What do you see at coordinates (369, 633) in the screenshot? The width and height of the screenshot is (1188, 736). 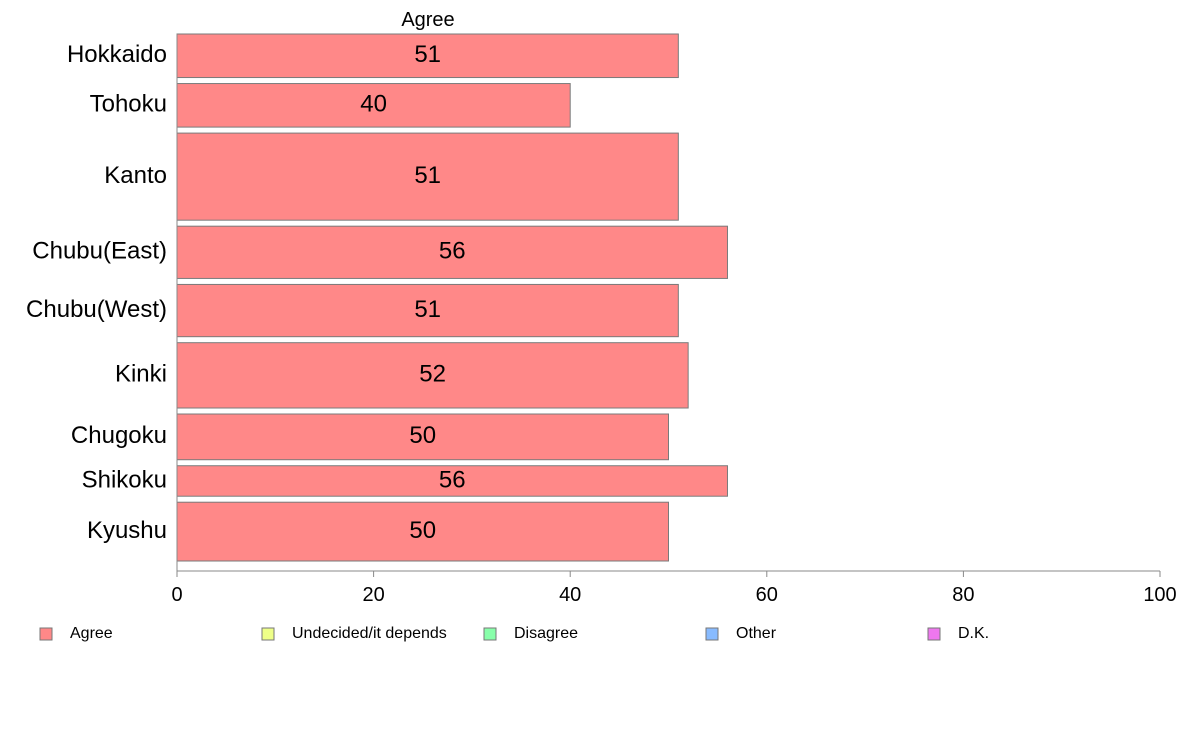 I see `legend-label: Undecided/it depends` at bounding box center [369, 633].